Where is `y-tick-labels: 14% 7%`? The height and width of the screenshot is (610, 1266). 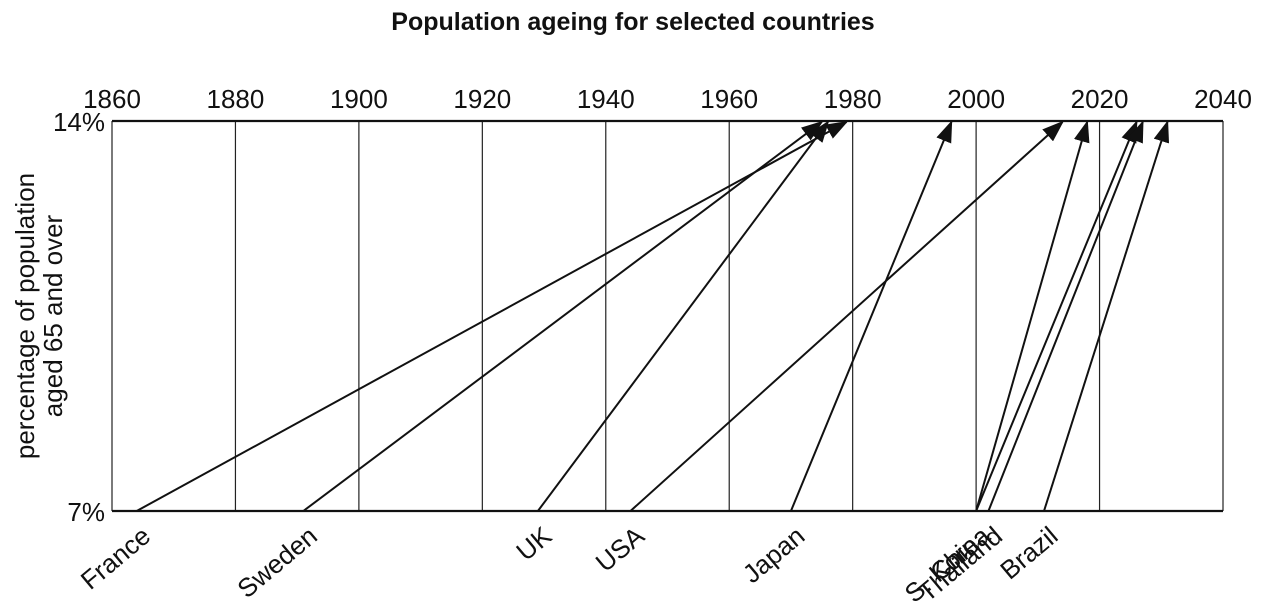 y-tick-labels: 14% 7% is located at coordinates (79, 317).